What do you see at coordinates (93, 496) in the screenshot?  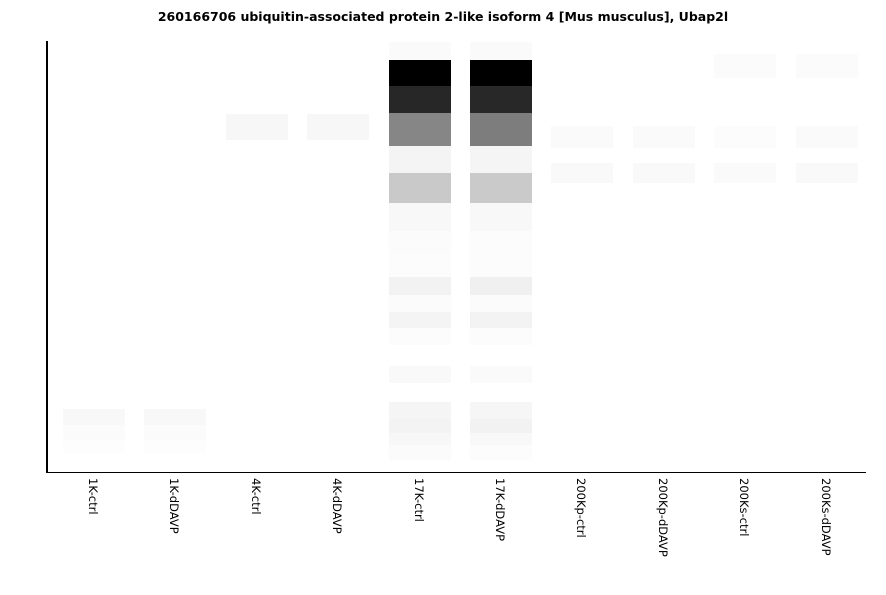 I see `x-tick-label-1k-ctrl: 1K-ctrl` at bounding box center [93, 496].